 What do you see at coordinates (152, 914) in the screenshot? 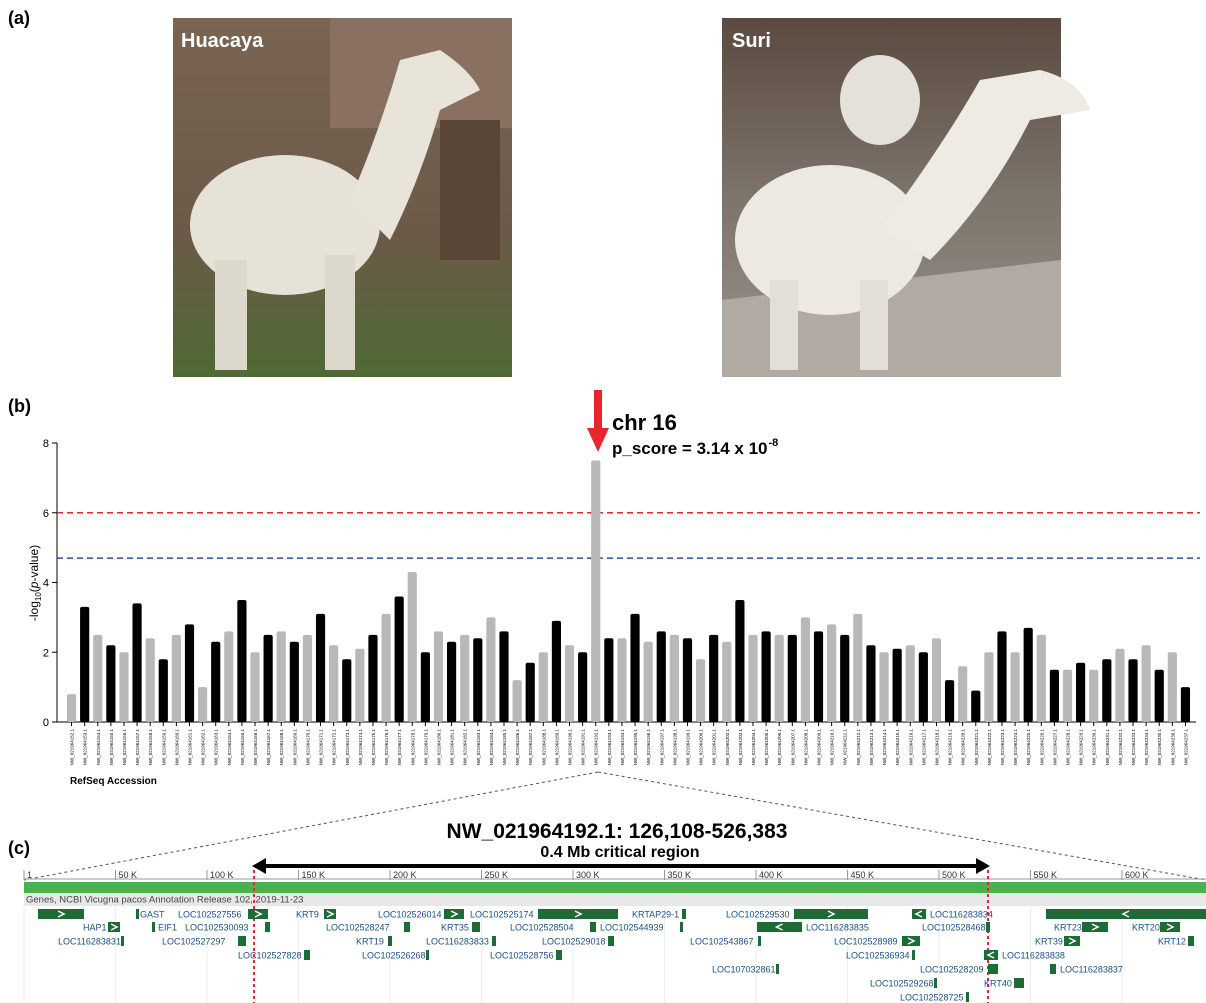
I see `gene-label: GAST` at bounding box center [152, 914].